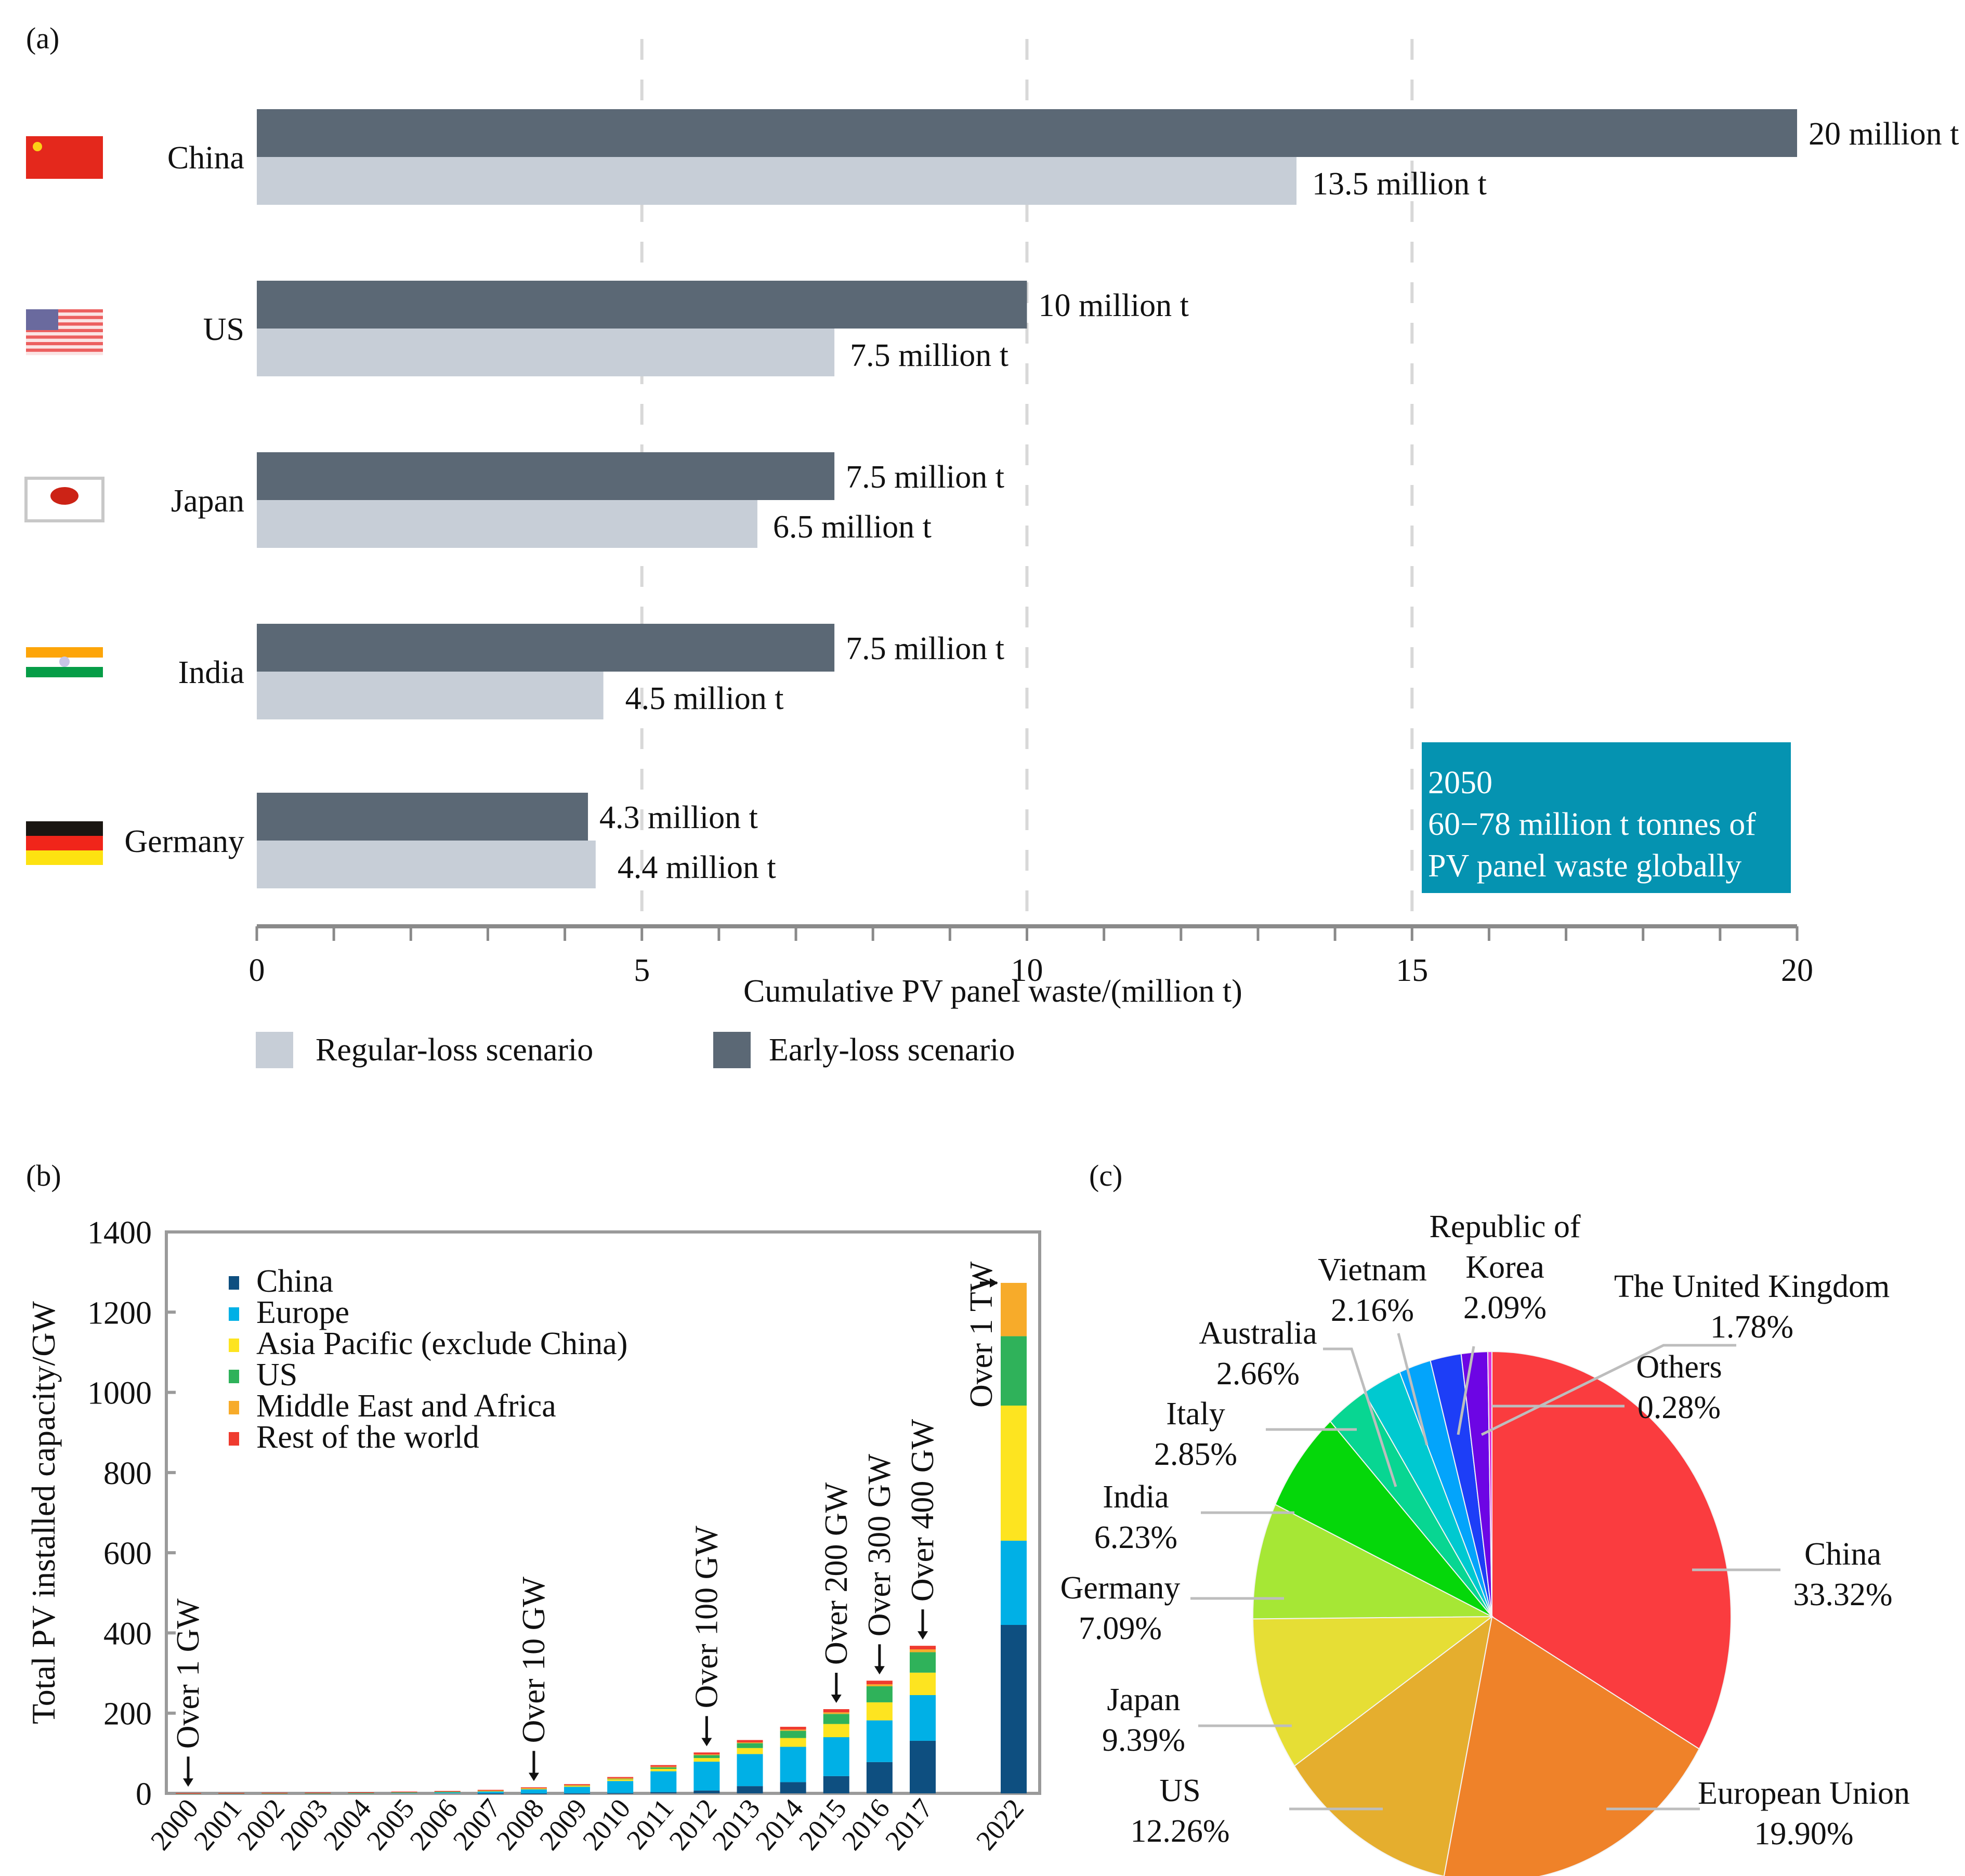  Describe the element at coordinates (994, 1283) in the screenshot. I see `arrowhead-over-1-tw-icon` at that location.